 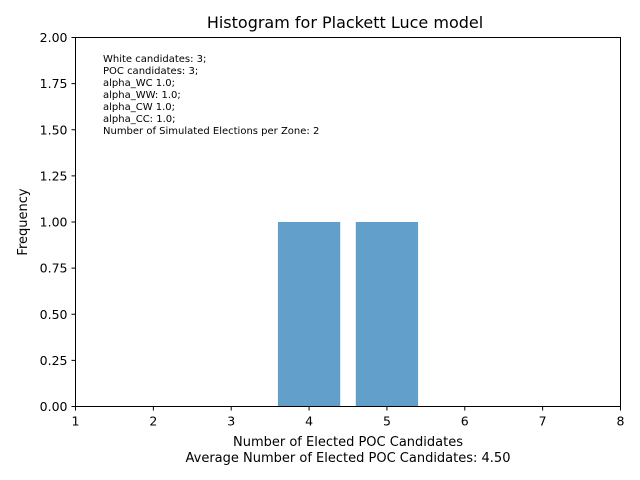 I want to click on x-axis: 1 2 3 4 5 6 7 8, so click(x=348, y=417).